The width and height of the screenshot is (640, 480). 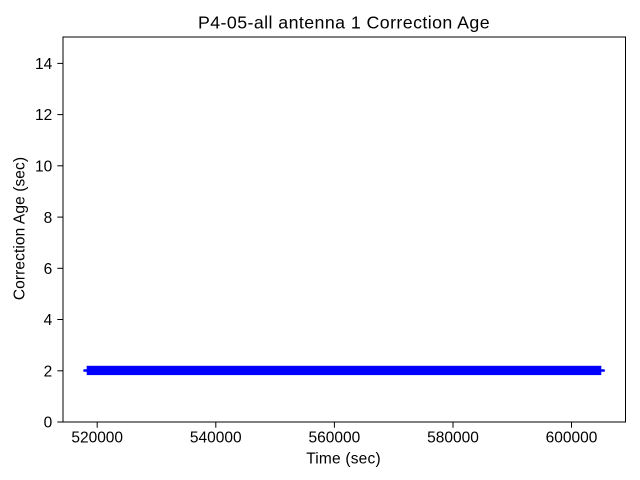 What do you see at coordinates (343, 458) in the screenshot?
I see `svg-text: Time (sec)` at bounding box center [343, 458].